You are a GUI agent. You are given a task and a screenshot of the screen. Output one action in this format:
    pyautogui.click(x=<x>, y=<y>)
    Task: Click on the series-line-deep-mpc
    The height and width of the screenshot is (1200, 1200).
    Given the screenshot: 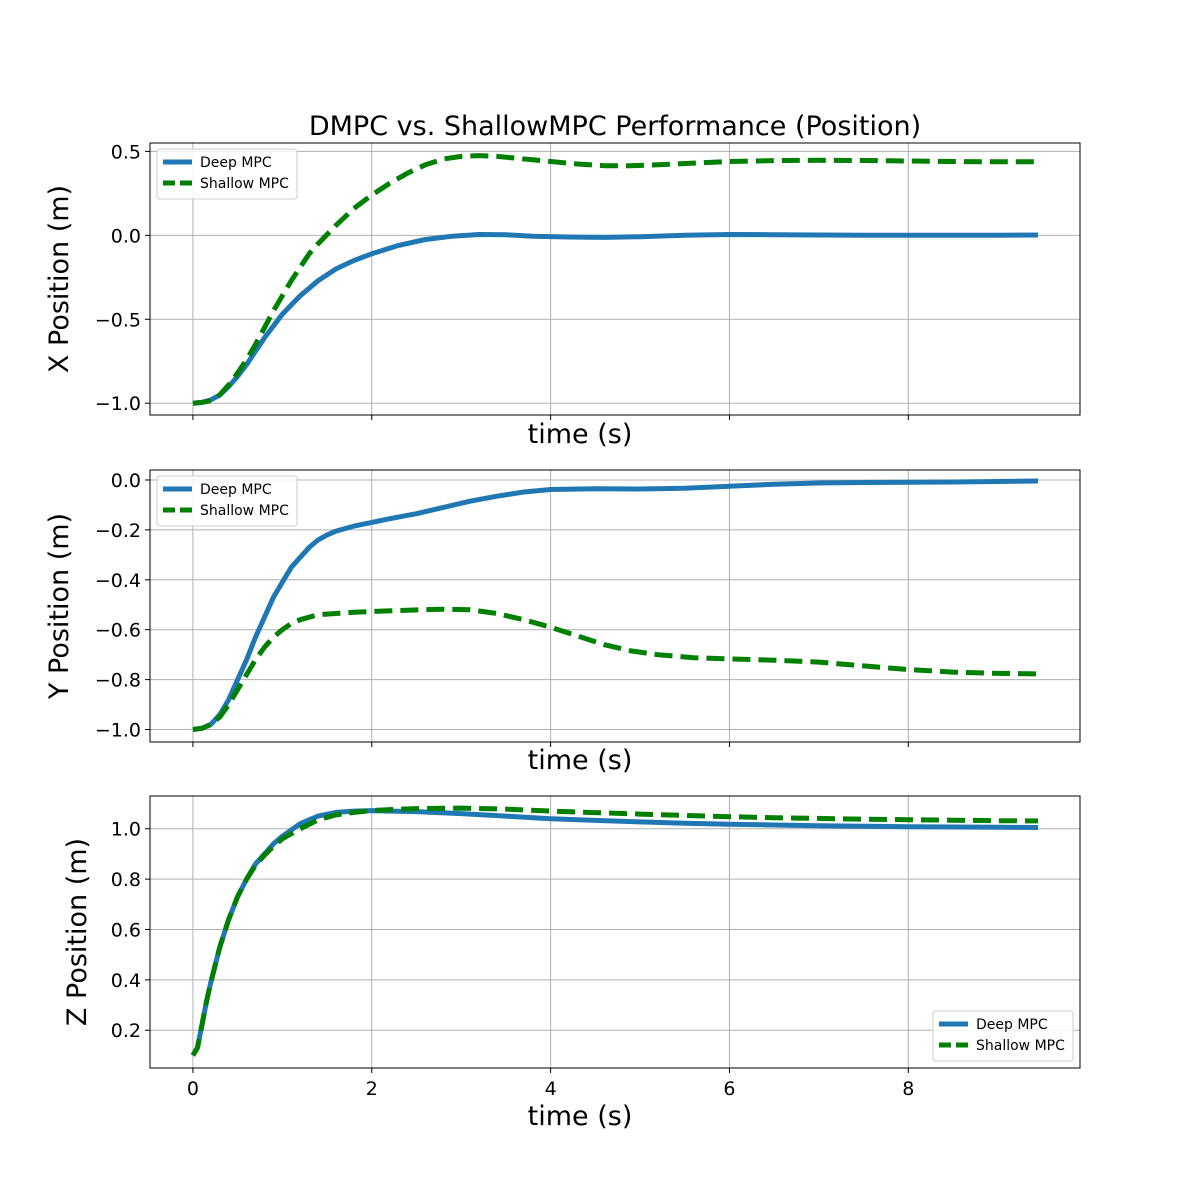 What is the action you would take?
    pyautogui.click(x=615, y=605)
    